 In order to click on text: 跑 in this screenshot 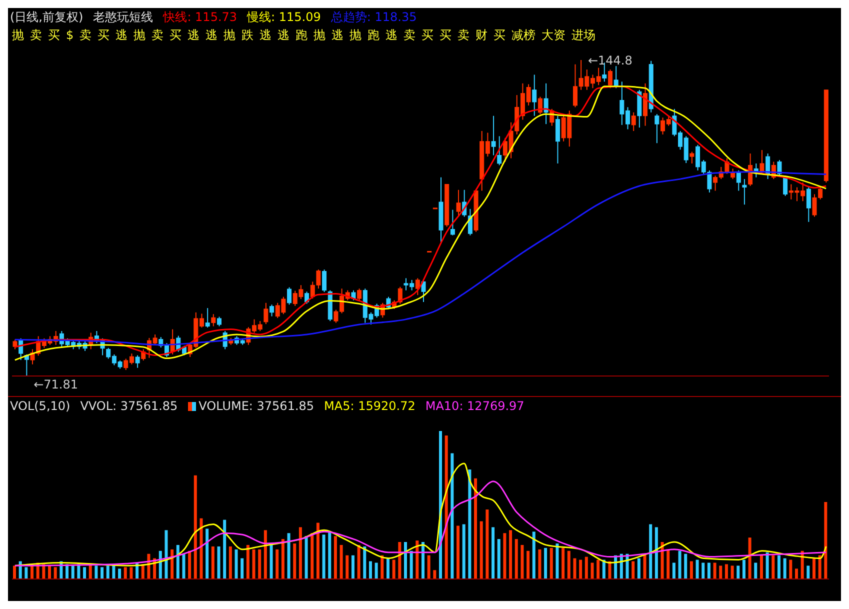, I will do `click(374, 35)`.